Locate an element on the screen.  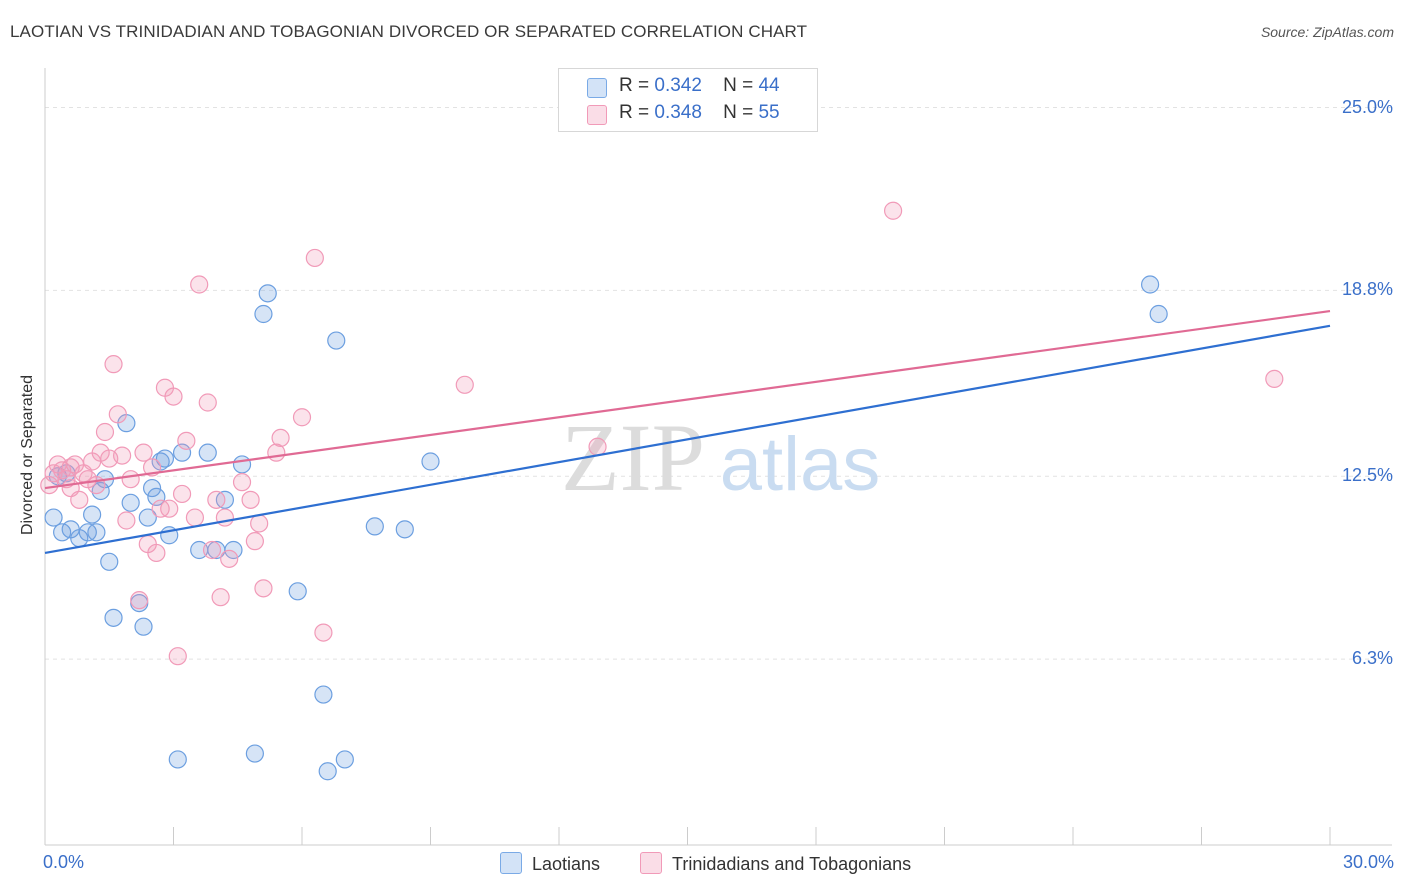
watermark: ZIP atlas is located at coordinates (720, 457).